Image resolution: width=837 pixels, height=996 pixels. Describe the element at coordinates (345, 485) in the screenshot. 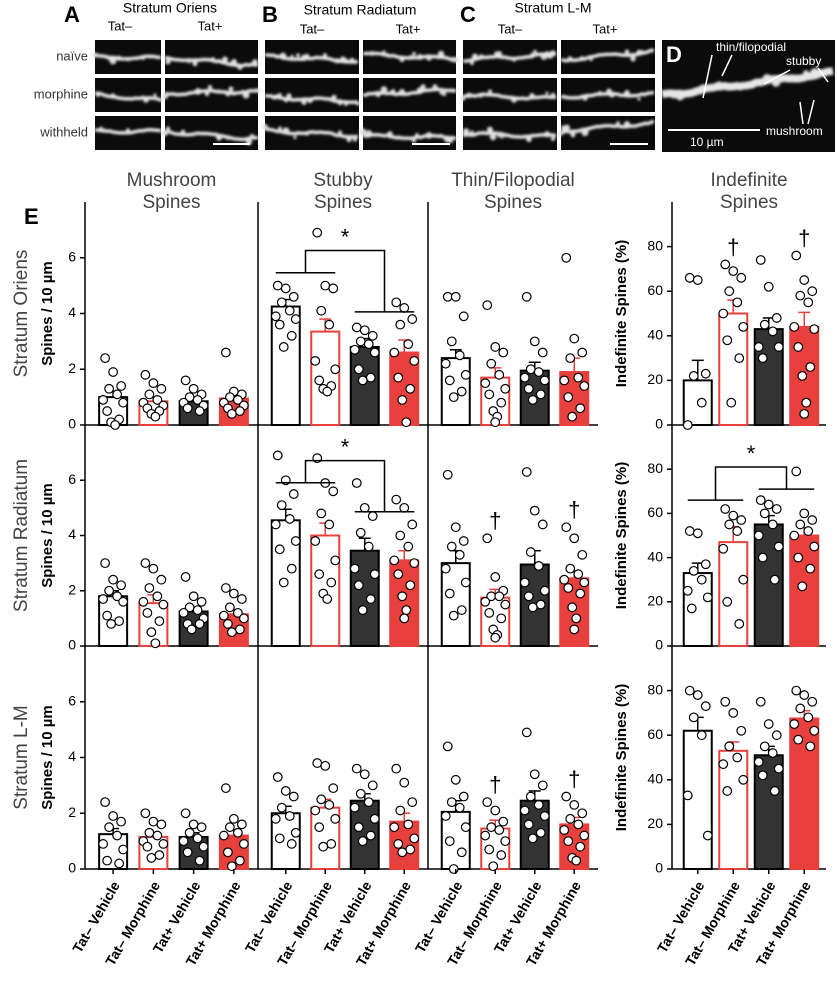

I see `bracket` at that location.